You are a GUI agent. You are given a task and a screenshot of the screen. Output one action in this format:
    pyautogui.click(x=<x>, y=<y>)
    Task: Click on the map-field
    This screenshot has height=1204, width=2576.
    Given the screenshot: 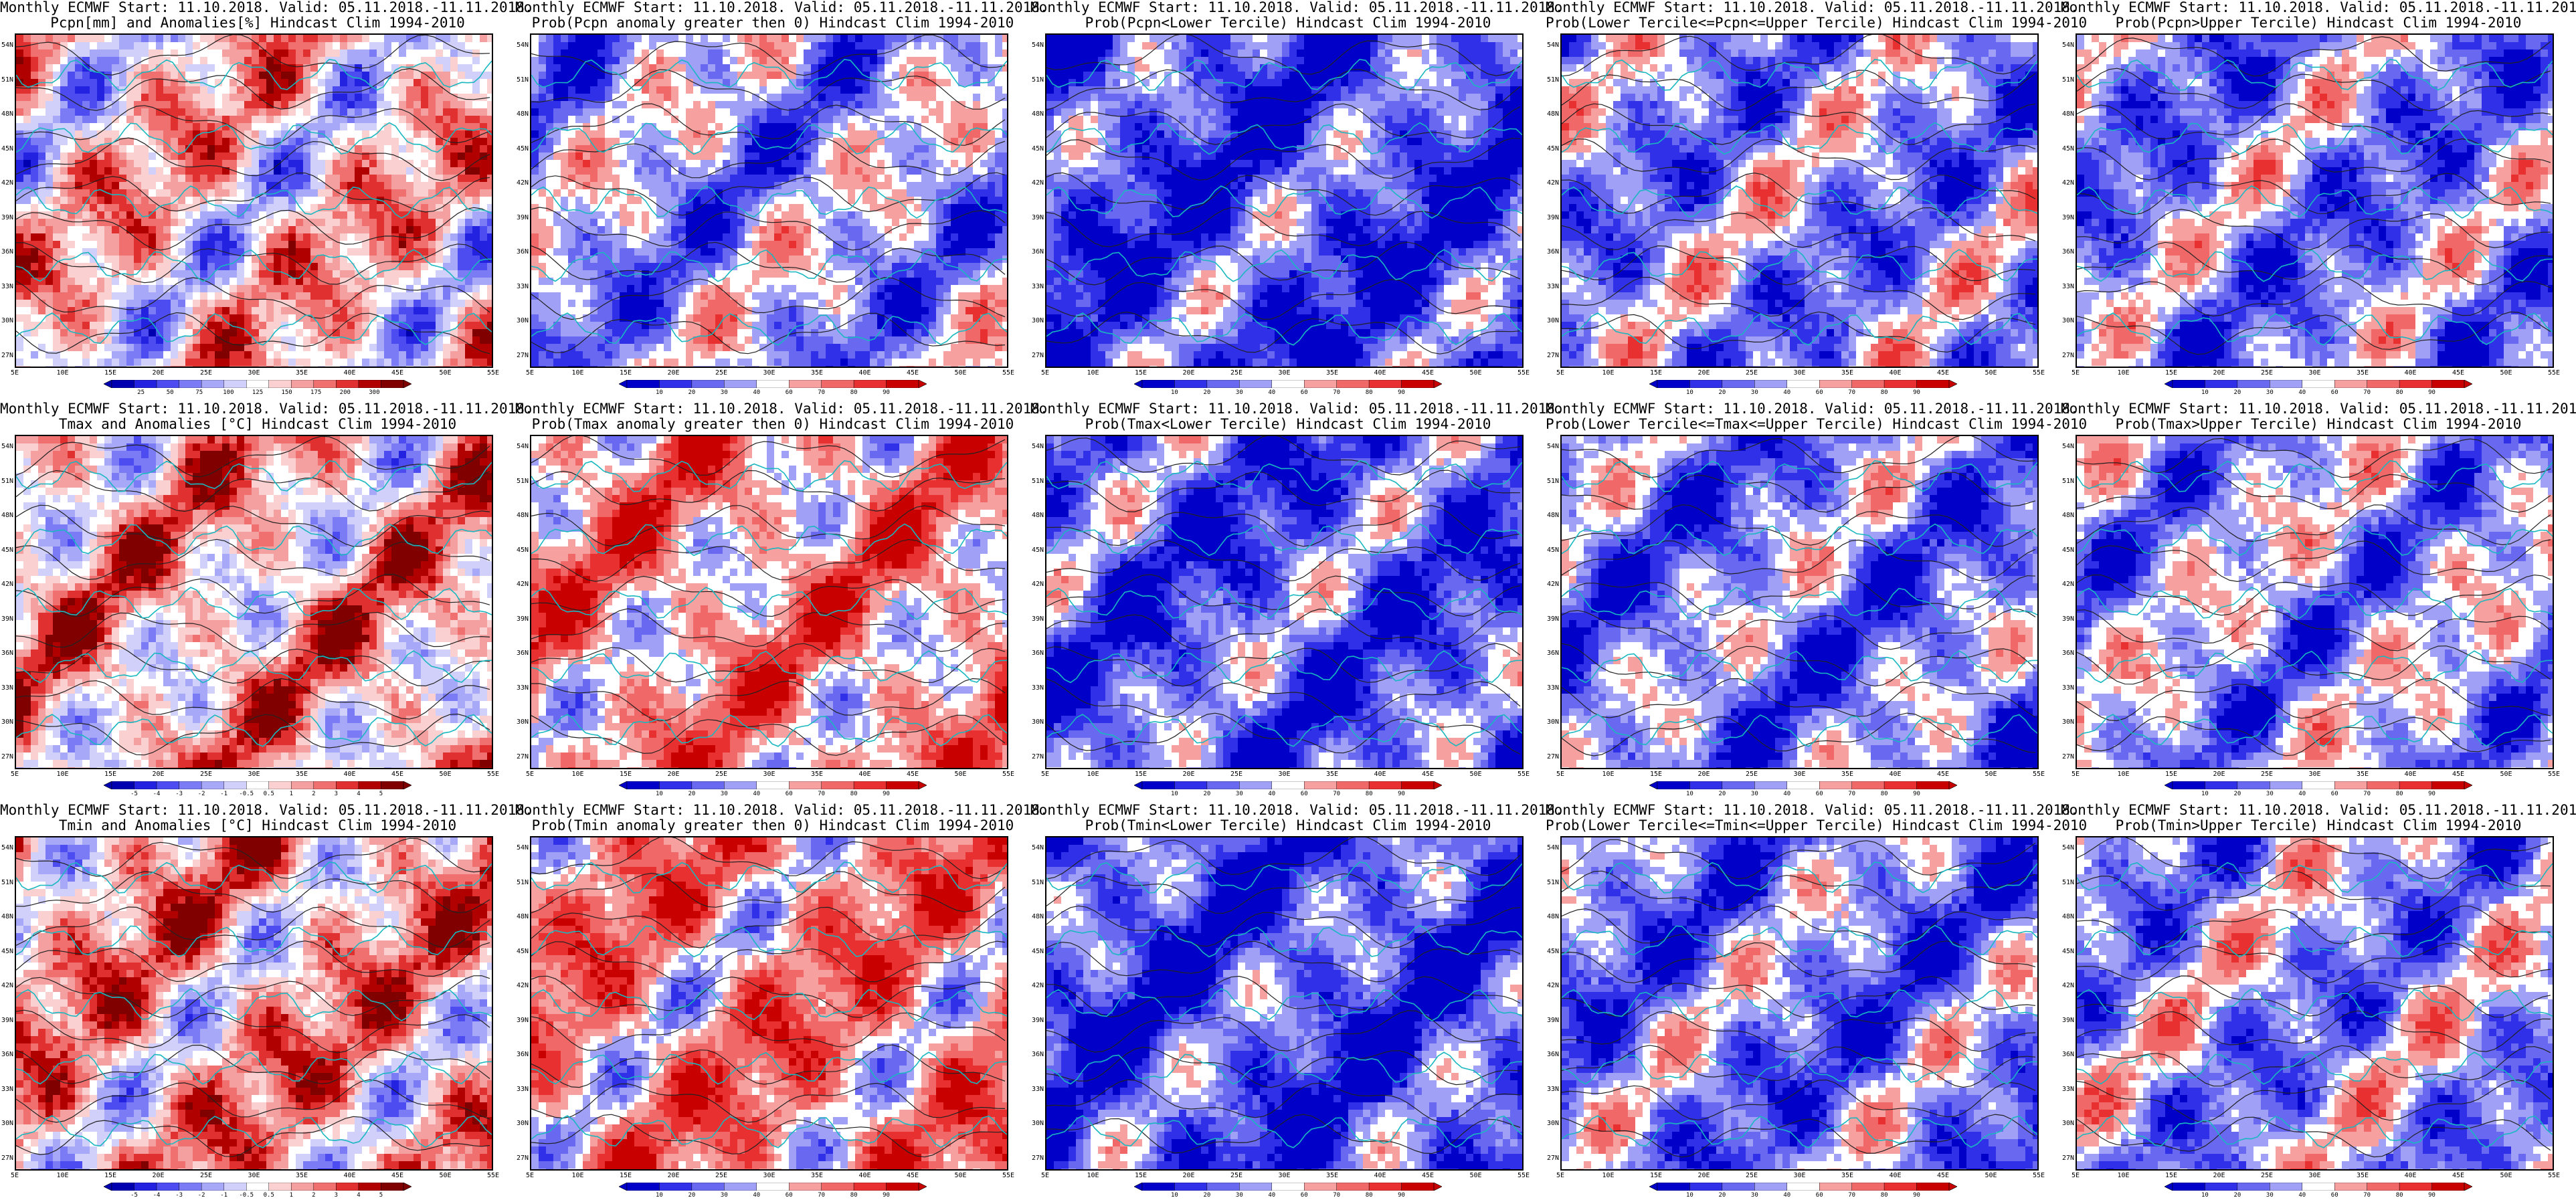 What is the action you would take?
    pyautogui.click(x=2315, y=602)
    